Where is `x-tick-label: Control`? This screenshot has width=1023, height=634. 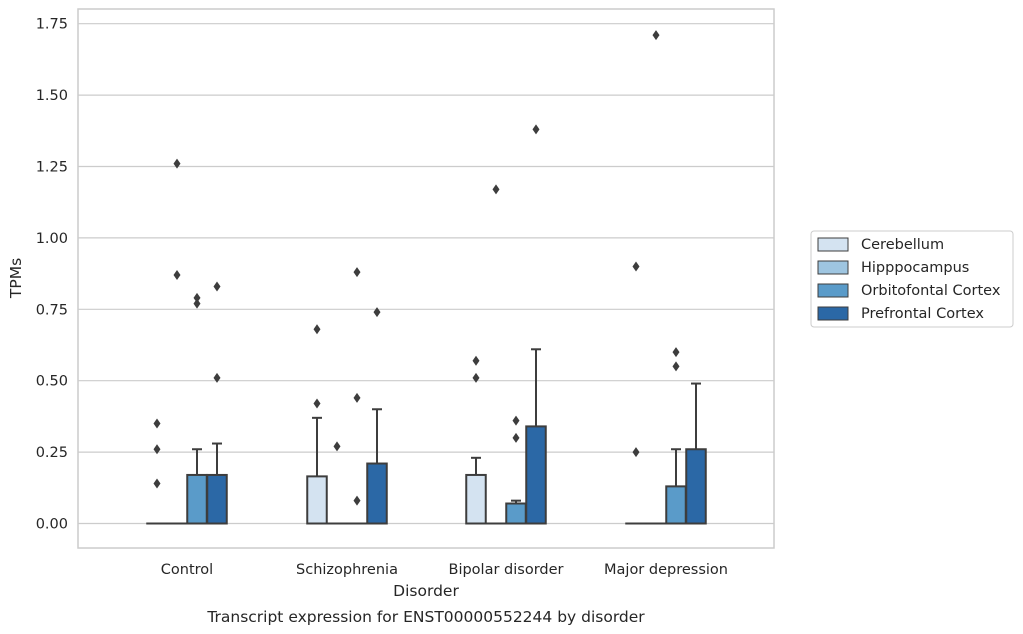 x-tick-label: Control is located at coordinates (187, 570).